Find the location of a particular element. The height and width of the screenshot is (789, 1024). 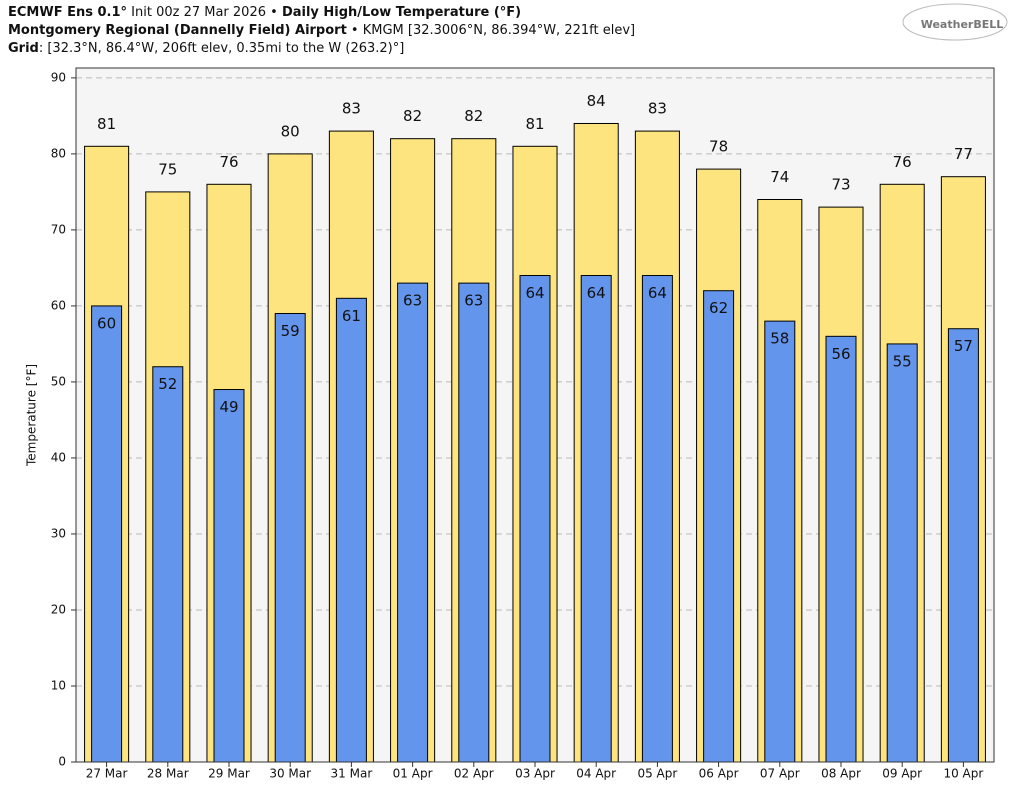

x-tick-label: 03 Apr is located at coordinates (535, 774).